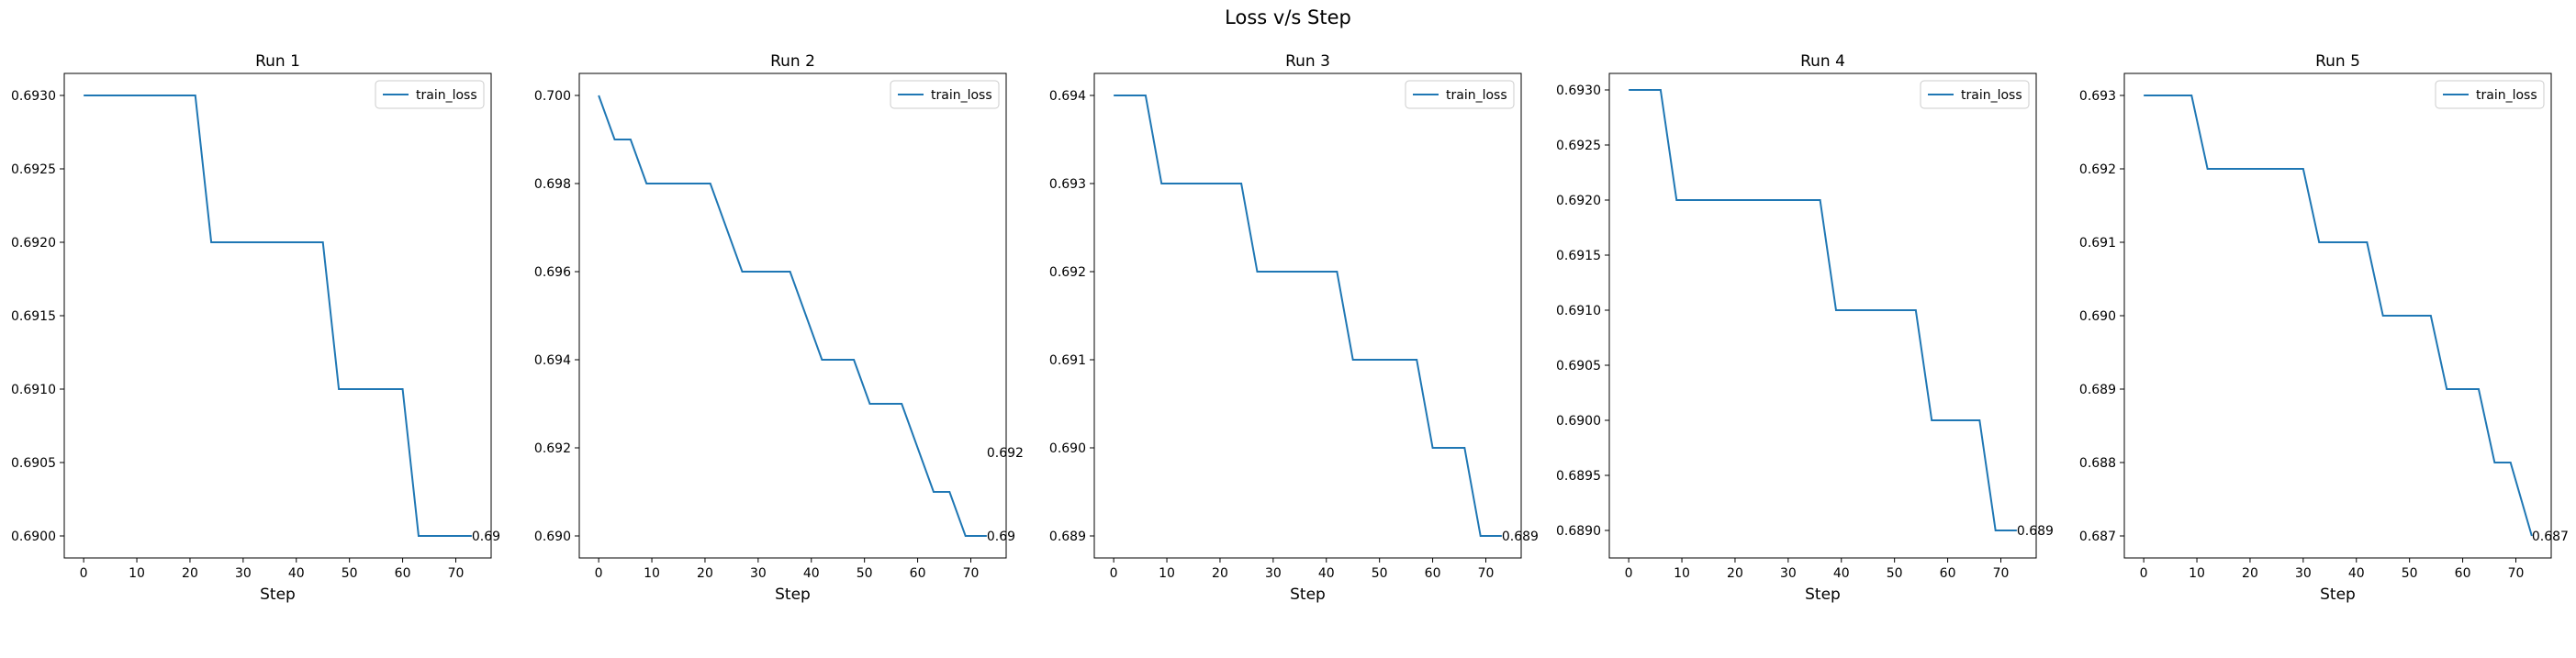 This screenshot has height=658, width=2576. I want to click on y-tick-label: 0.6905, so click(33, 463).